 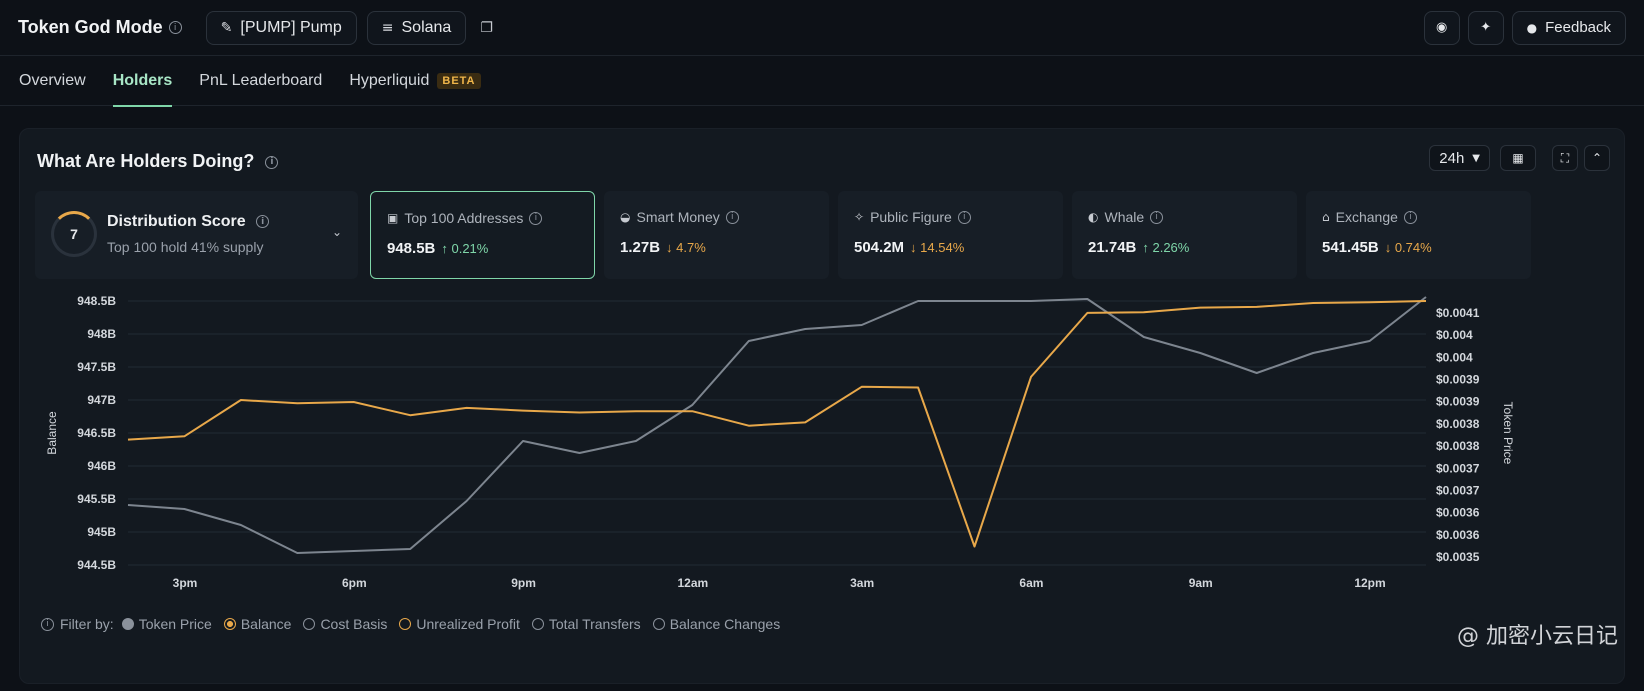 I want to click on collapse-button: ⌃, so click(x=1597, y=158).